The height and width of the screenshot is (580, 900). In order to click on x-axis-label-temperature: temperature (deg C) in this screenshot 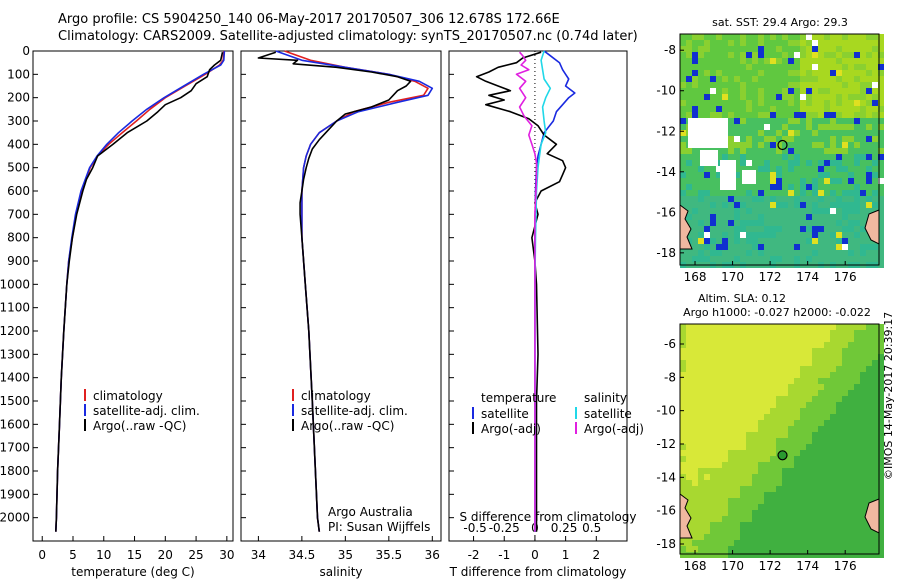, I will do `click(132, 572)`.